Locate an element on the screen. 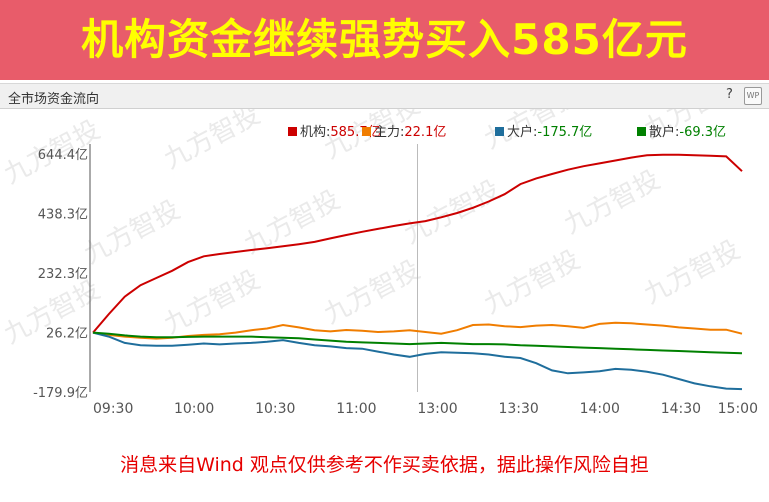  y-tick-label: 438.3亿 is located at coordinates (63, 215).